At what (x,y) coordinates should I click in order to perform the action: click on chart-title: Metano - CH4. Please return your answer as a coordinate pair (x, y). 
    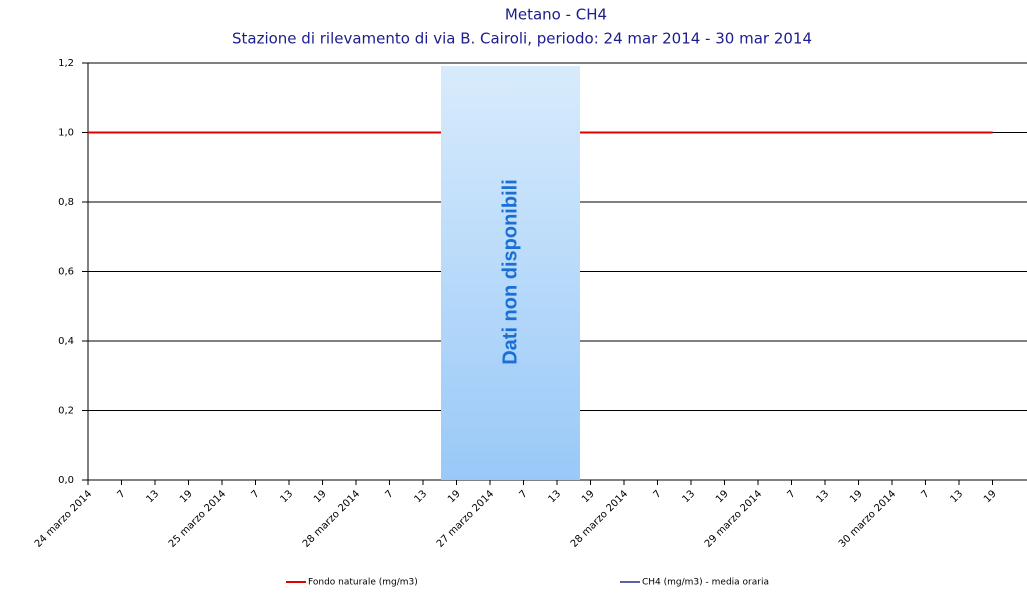
    Looking at the image, I should click on (556, 15).